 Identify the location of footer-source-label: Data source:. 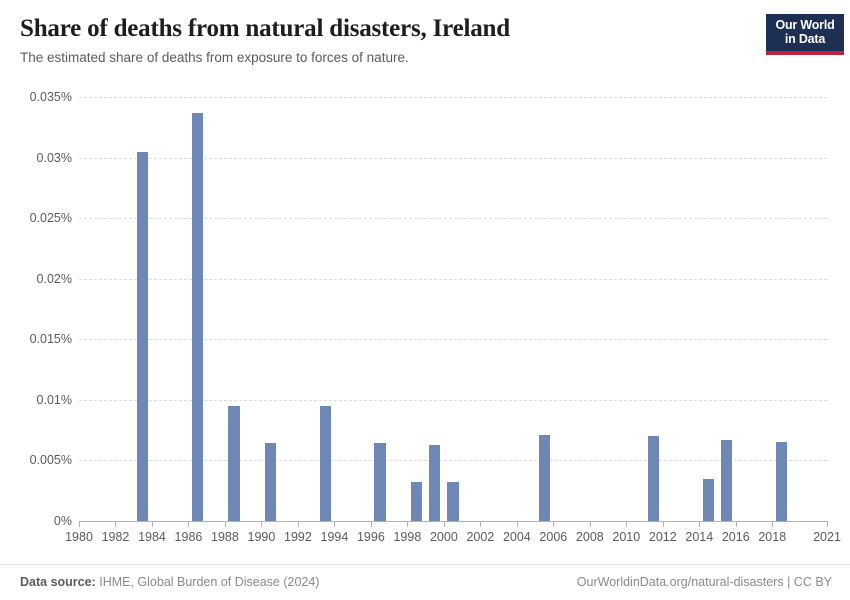
(58, 582).